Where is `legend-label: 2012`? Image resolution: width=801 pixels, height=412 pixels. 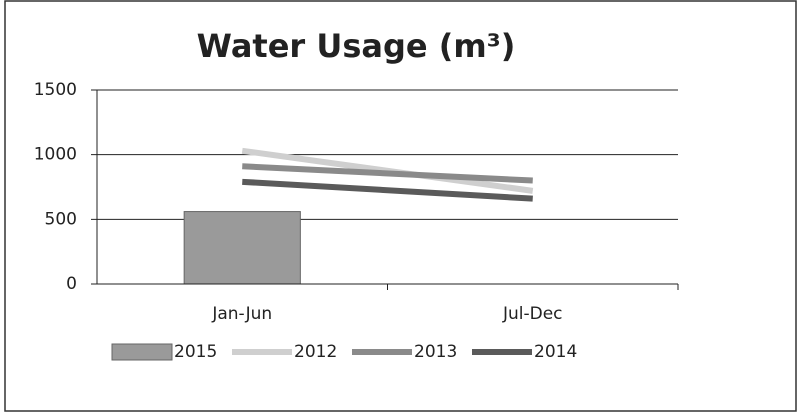
legend-label: 2012 is located at coordinates (315, 352).